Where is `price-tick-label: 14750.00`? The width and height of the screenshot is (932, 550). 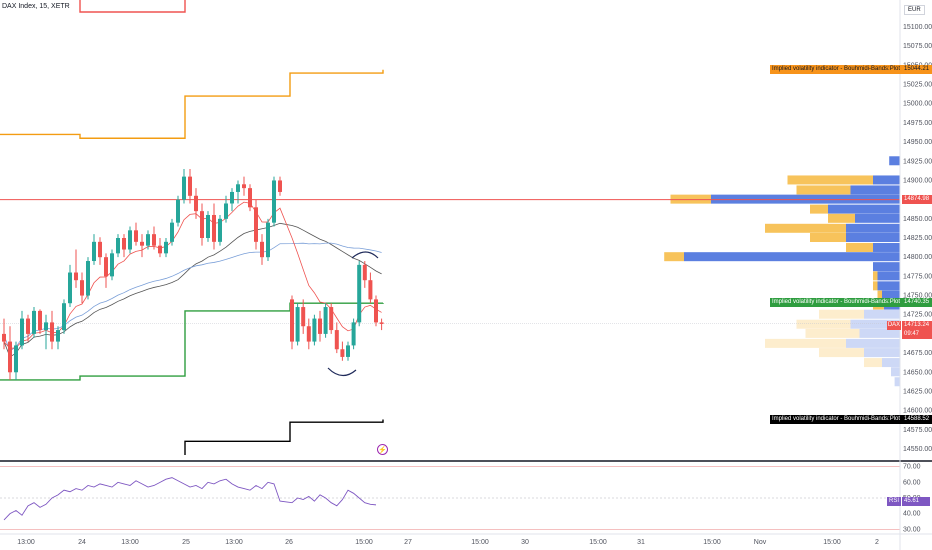
price-tick-label: 14750.00 is located at coordinates (917, 296).